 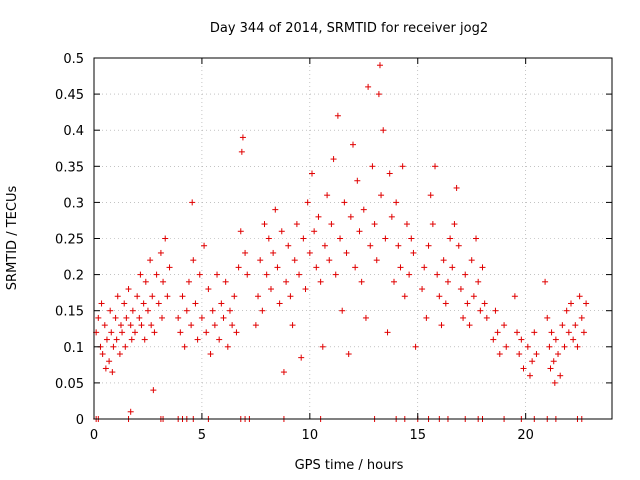 What do you see at coordinates (349, 465) in the screenshot?
I see `x-axis-label: GPS time / hours` at bounding box center [349, 465].